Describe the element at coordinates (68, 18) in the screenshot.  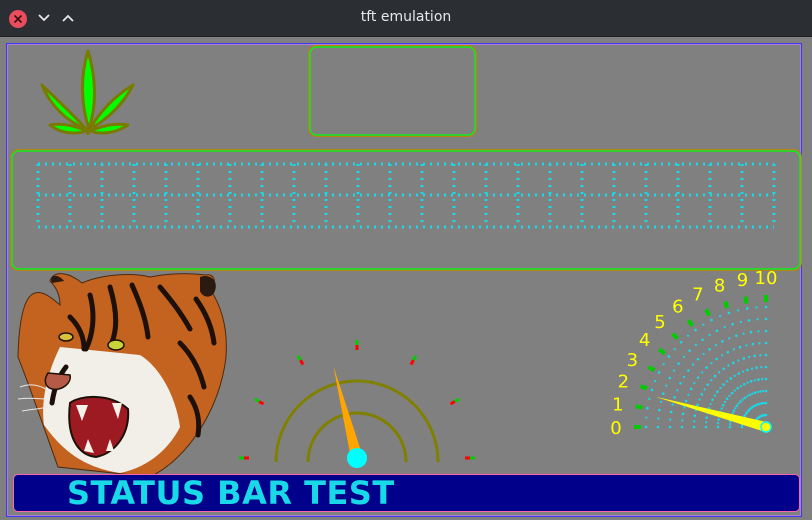
I see `maximize-button` at that location.